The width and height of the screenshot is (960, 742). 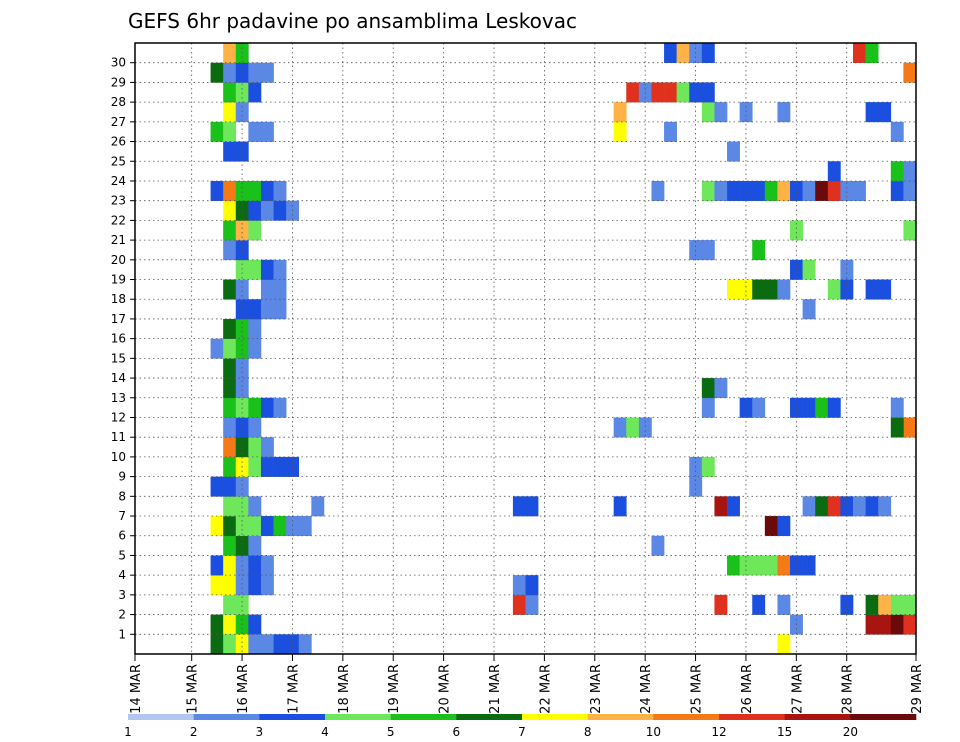 What do you see at coordinates (653, 732) in the screenshot?
I see `colorbar-label: 10` at bounding box center [653, 732].